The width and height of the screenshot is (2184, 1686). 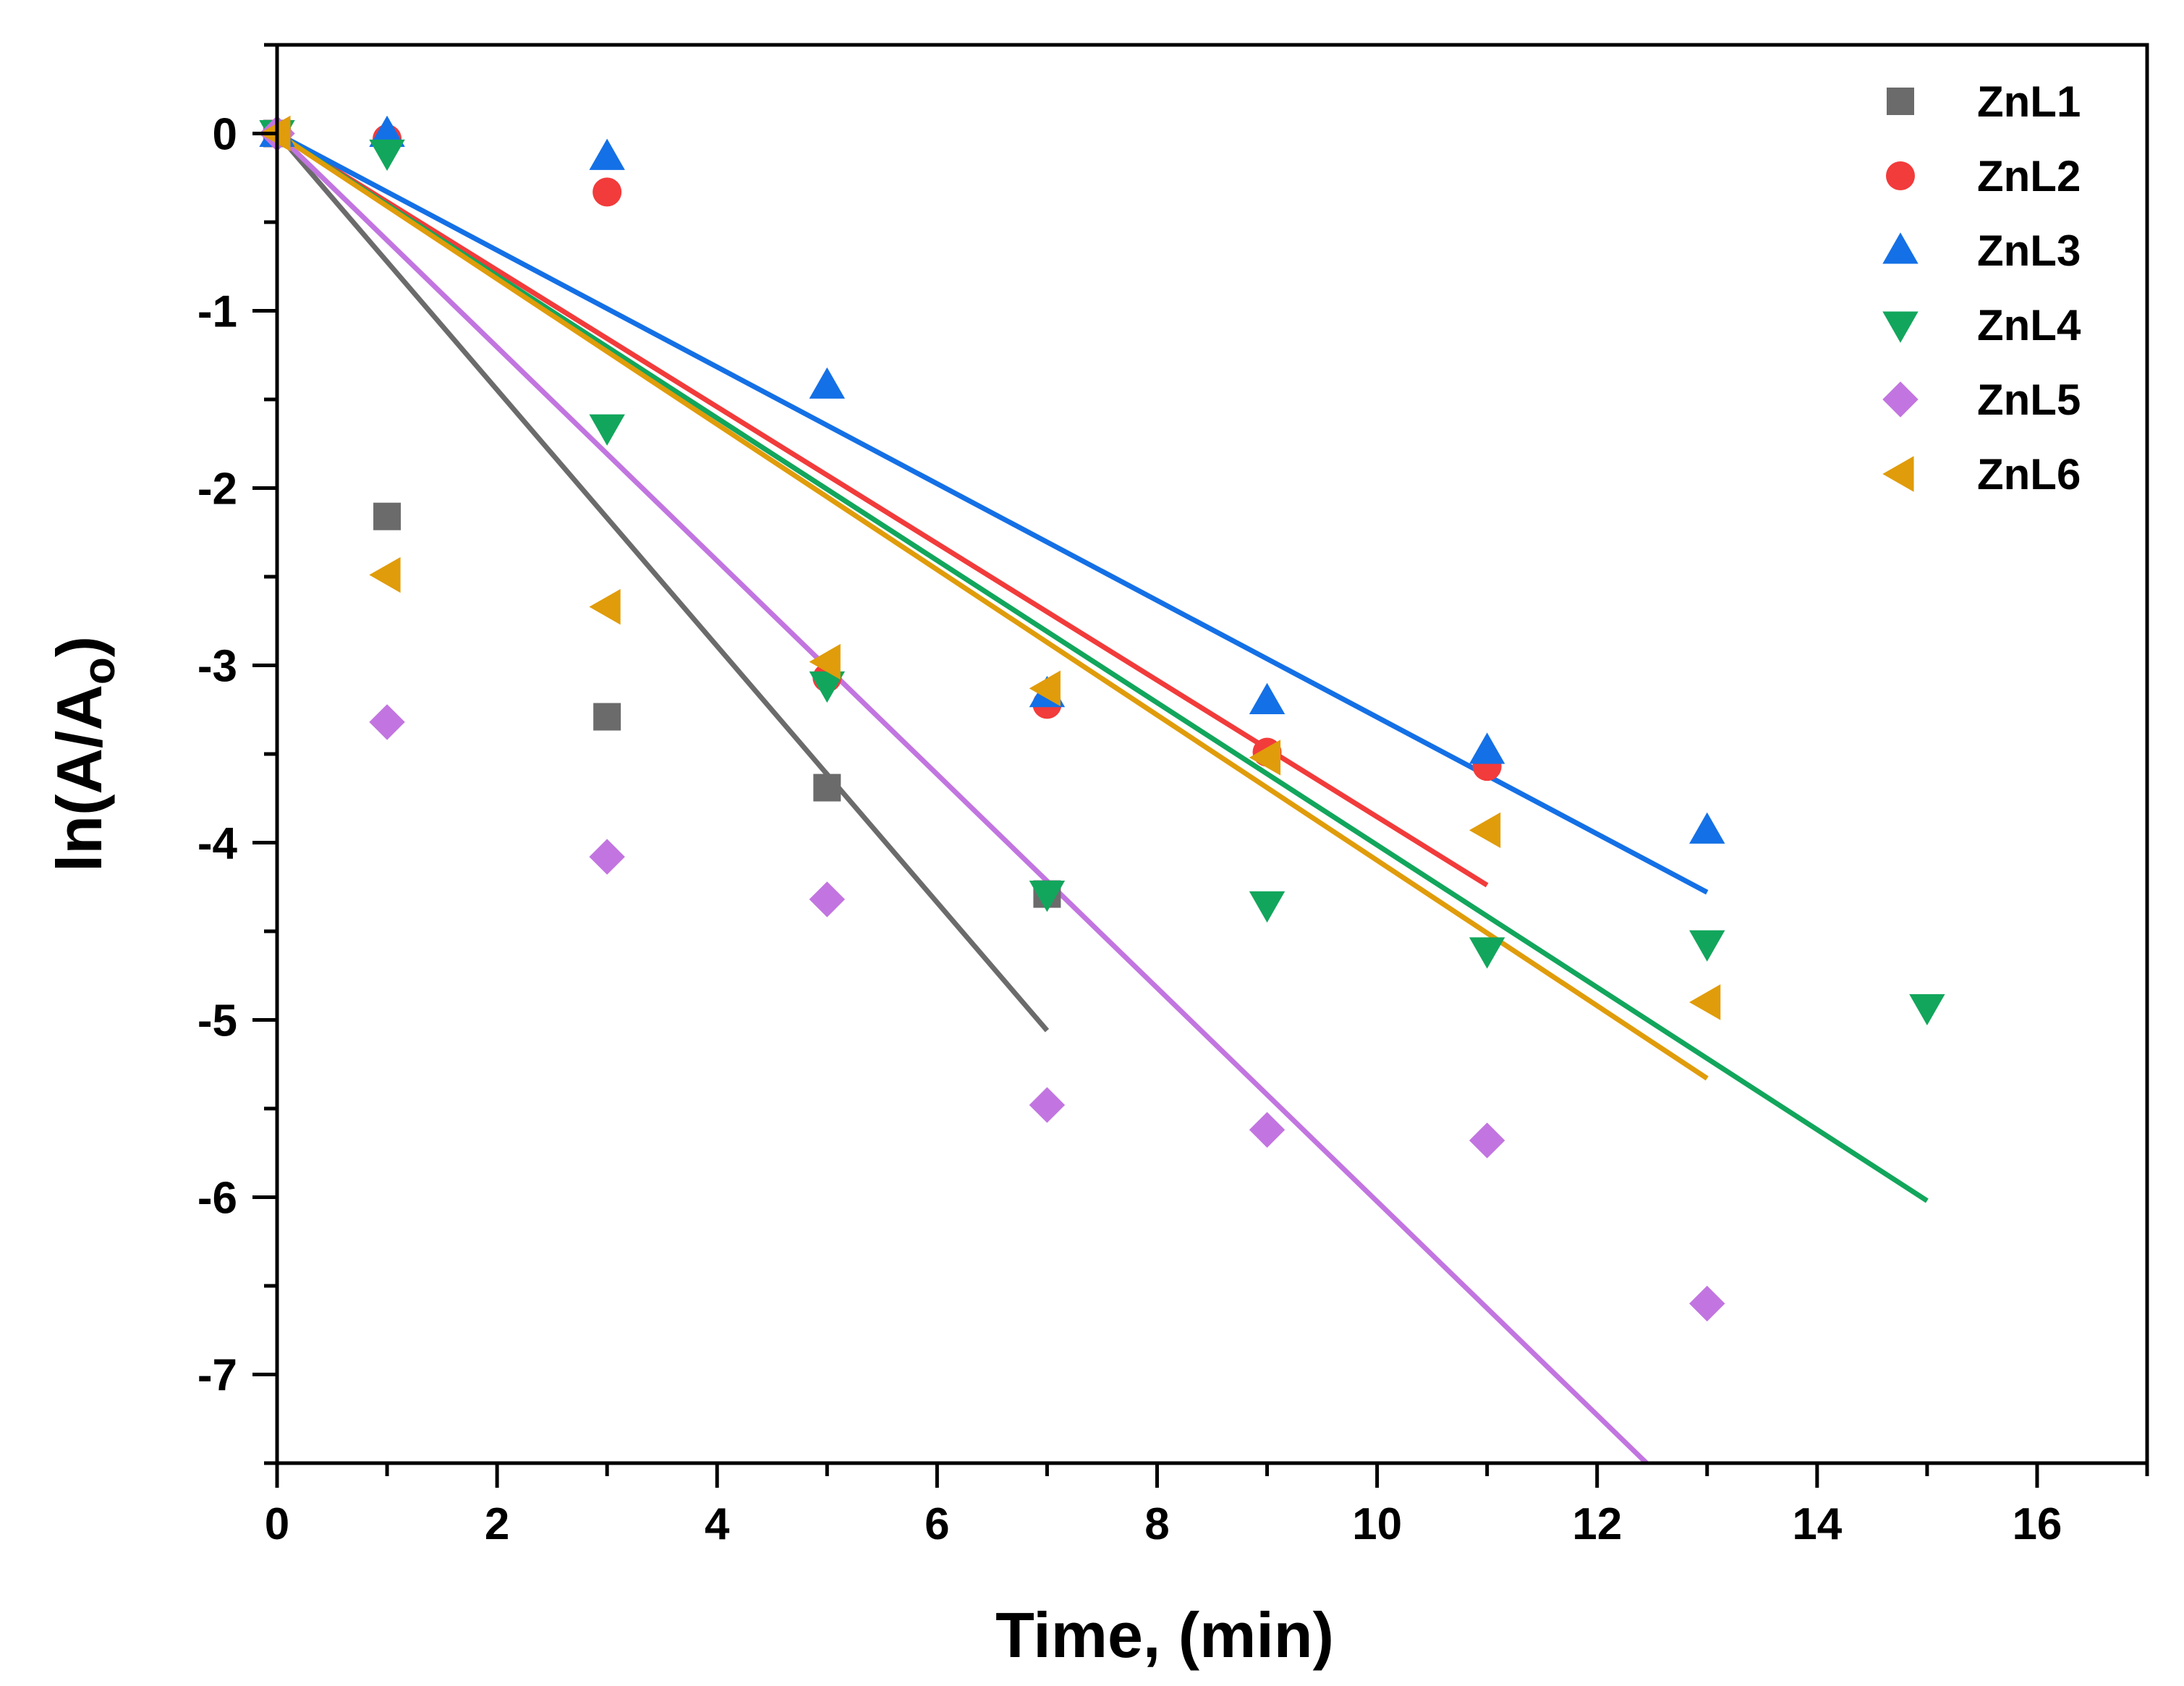 I want to click on y-tick-label: -4, so click(x=217, y=844).